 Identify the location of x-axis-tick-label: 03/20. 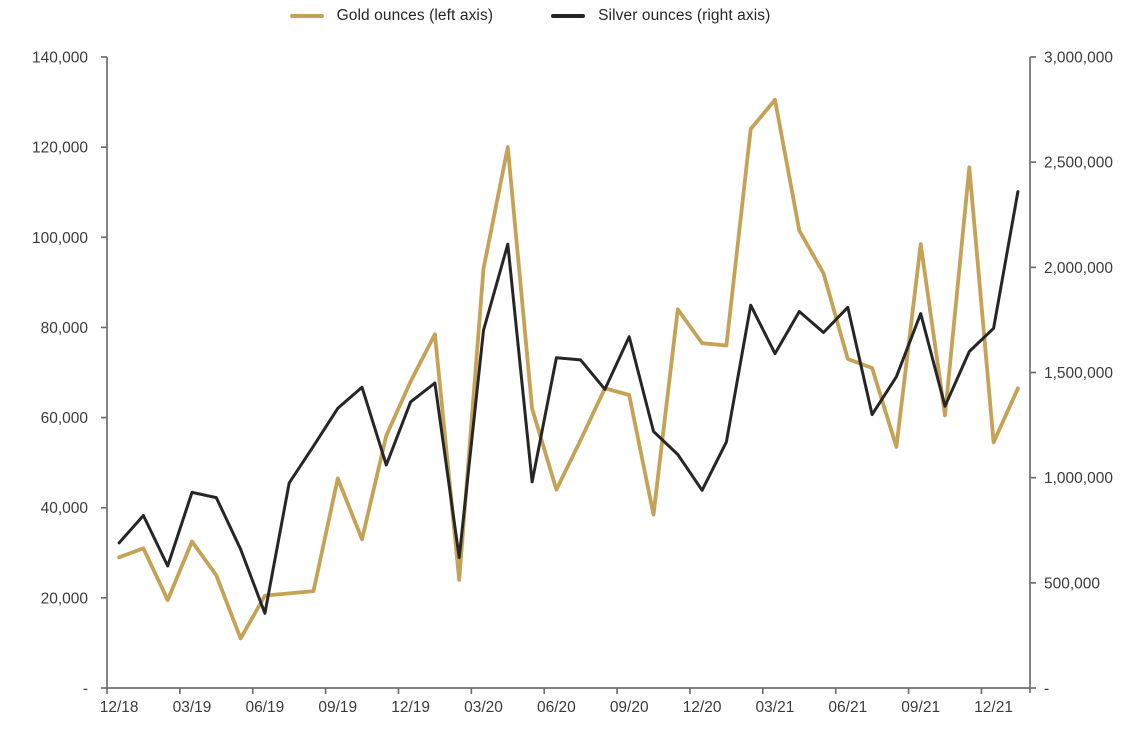
(483, 707).